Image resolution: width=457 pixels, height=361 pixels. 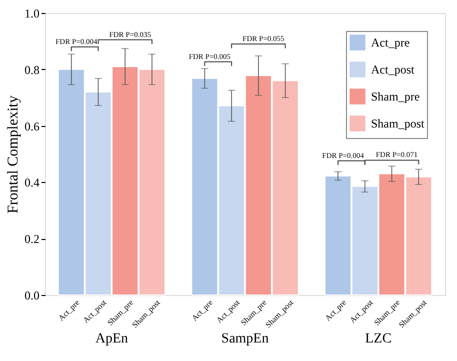 I want to click on y-tick-label: 0.8, so click(x=32, y=69).